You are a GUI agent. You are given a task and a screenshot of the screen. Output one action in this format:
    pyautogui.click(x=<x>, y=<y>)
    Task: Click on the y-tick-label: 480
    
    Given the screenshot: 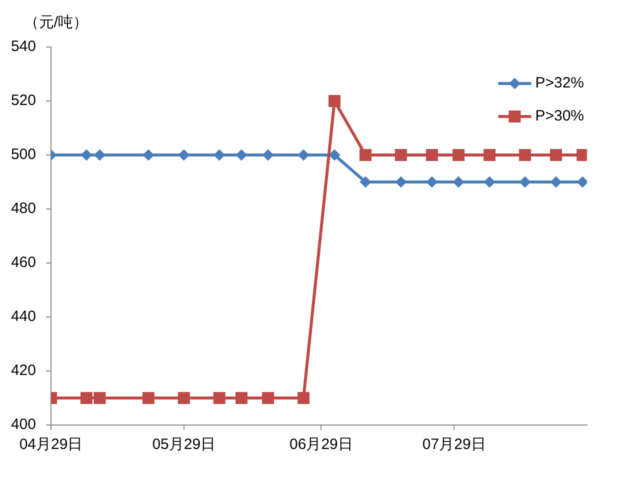 What is the action you would take?
    pyautogui.click(x=23, y=209)
    